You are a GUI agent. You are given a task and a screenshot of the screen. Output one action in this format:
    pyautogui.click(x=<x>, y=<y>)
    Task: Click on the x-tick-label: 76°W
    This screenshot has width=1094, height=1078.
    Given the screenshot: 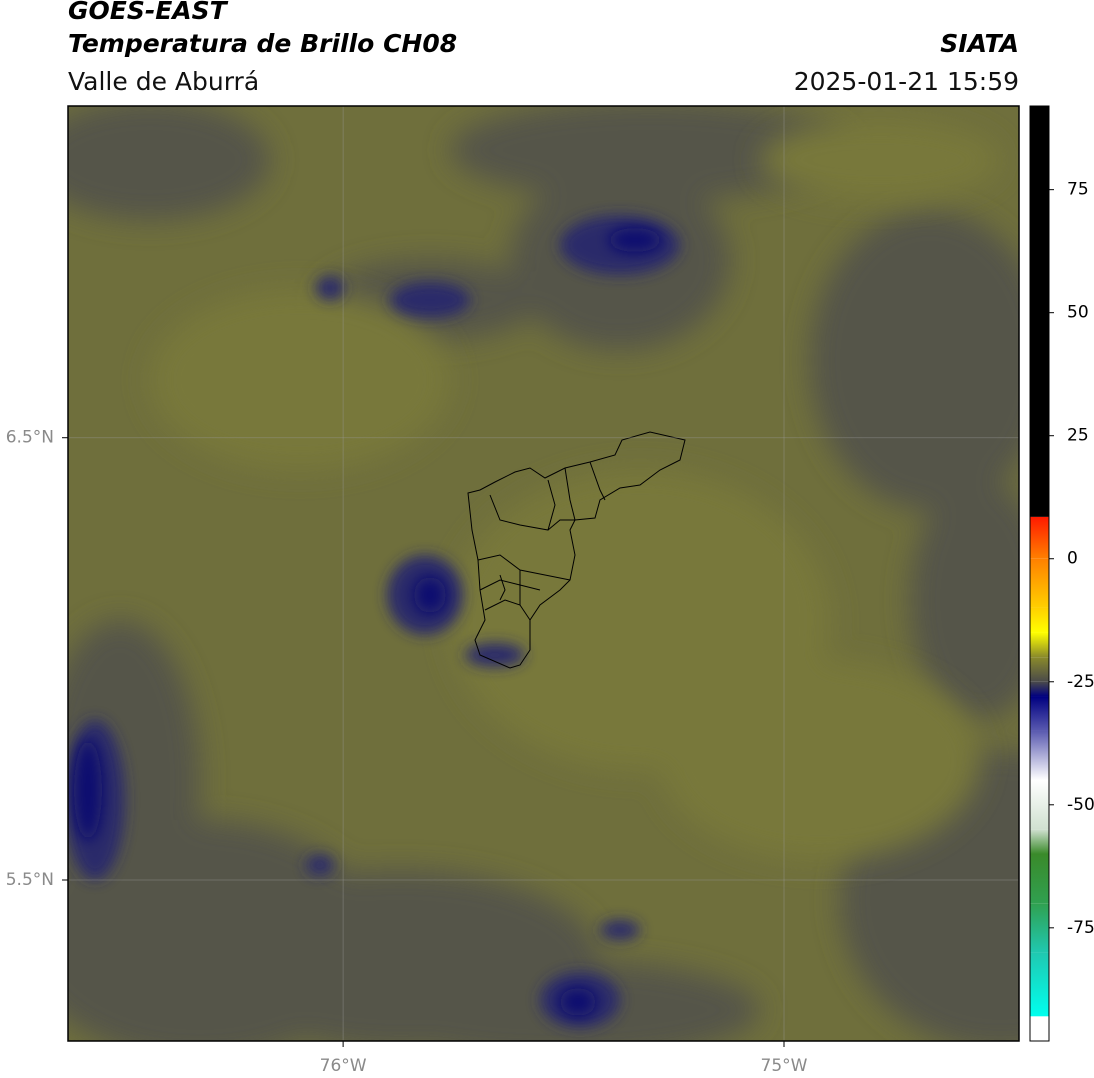 What is the action you would take?
    pyautogui.click(x=343, y=1066)
    